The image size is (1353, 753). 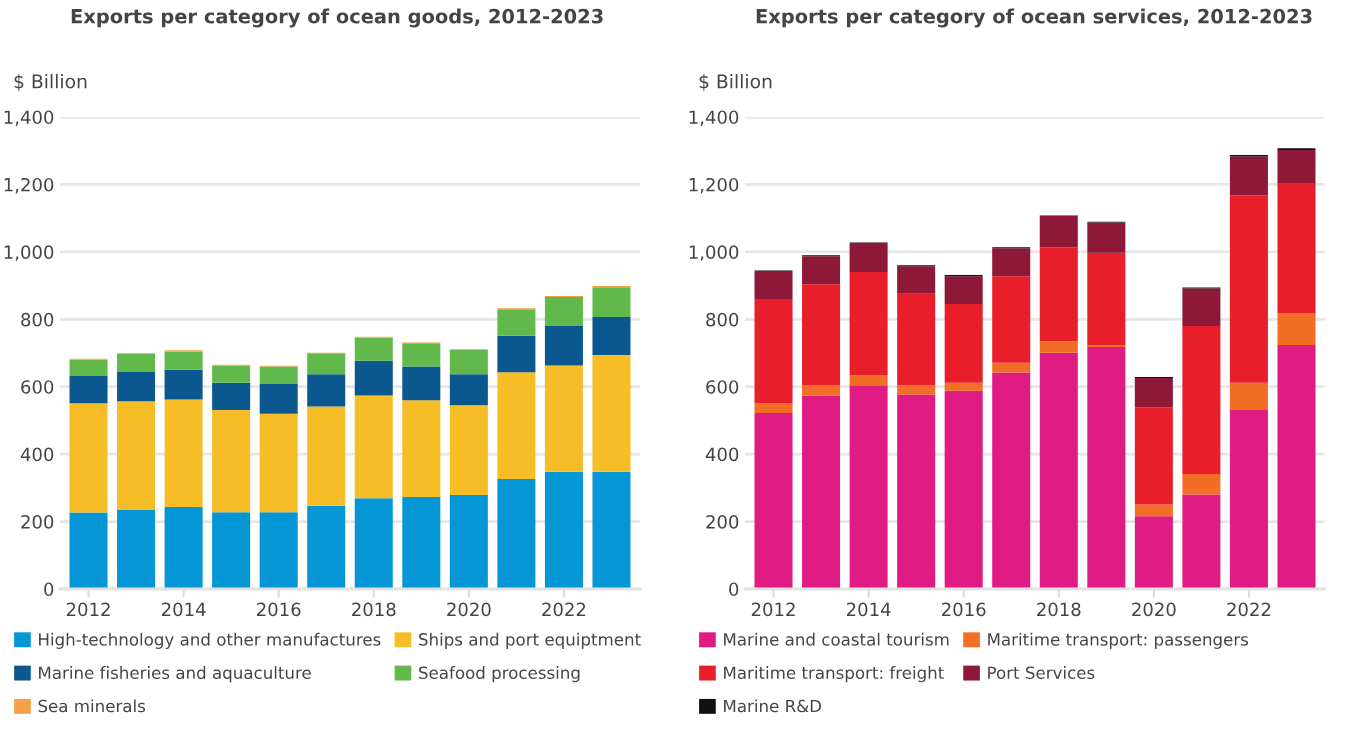 I want to click on legend-label: Marine and coastal tourism, so click(x=836, y=639).